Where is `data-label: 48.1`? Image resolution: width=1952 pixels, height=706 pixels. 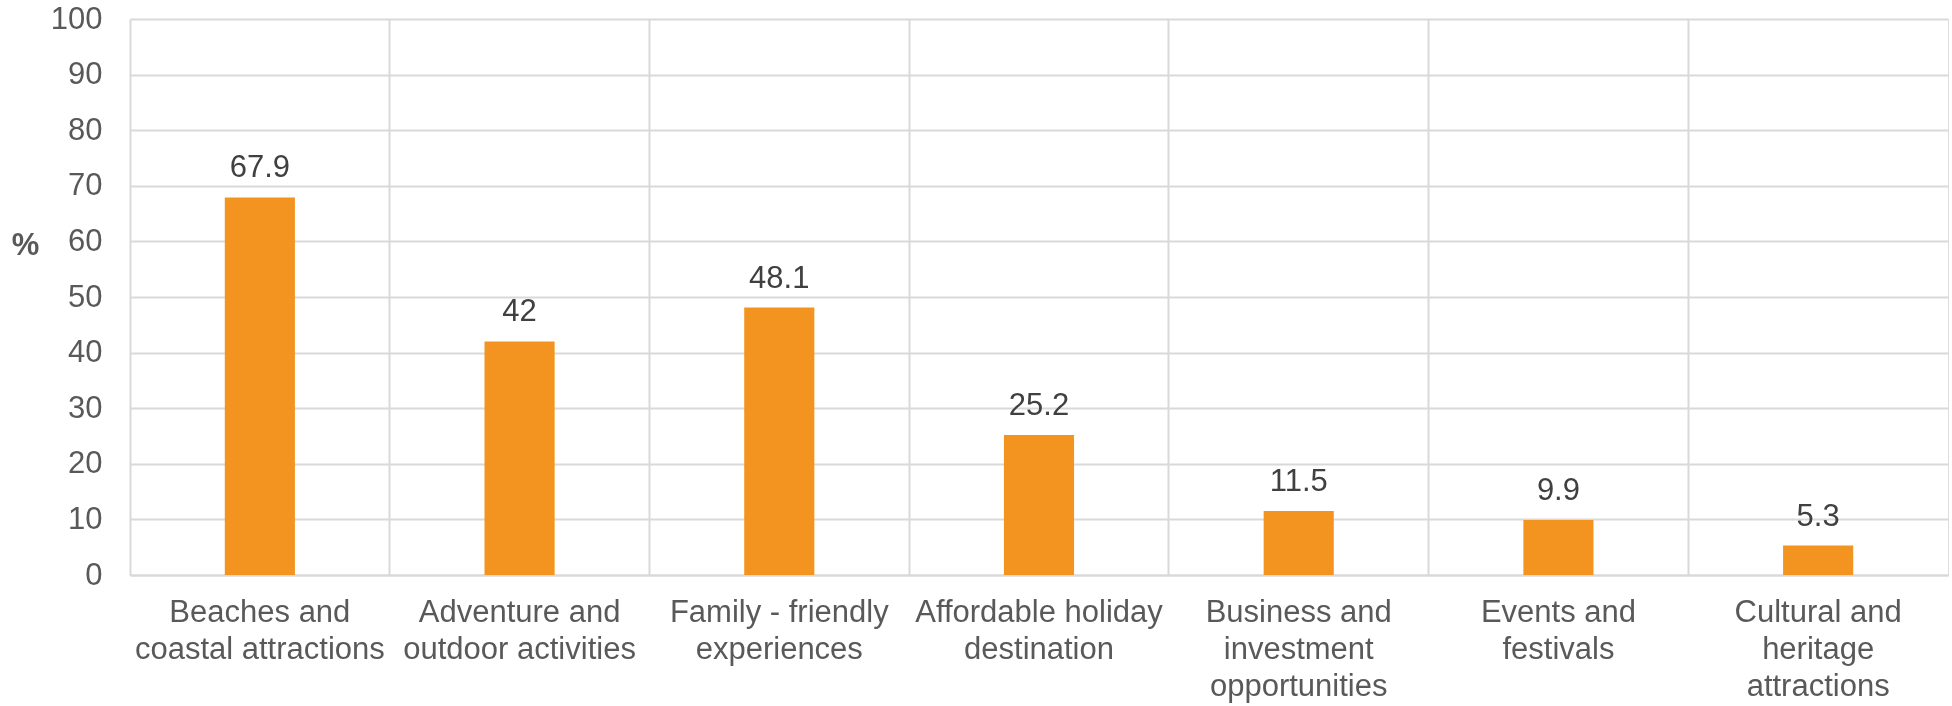 data-label: 48.1 is located at coordinates (779, 277).